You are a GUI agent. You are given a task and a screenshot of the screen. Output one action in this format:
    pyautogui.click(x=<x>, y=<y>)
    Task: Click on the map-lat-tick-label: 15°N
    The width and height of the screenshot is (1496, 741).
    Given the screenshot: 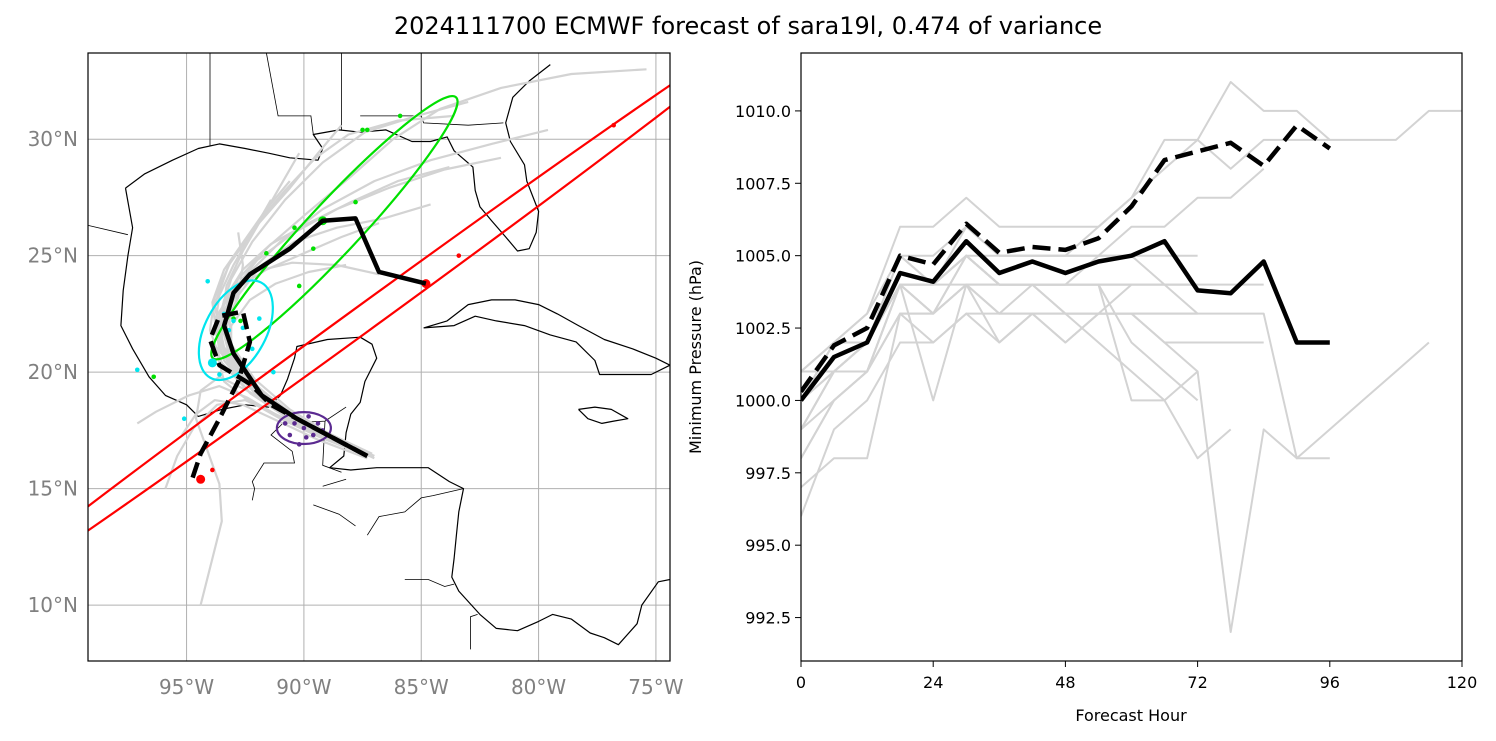 What is the action you would take?
    pyautogui.click(x=53, y=489)
    